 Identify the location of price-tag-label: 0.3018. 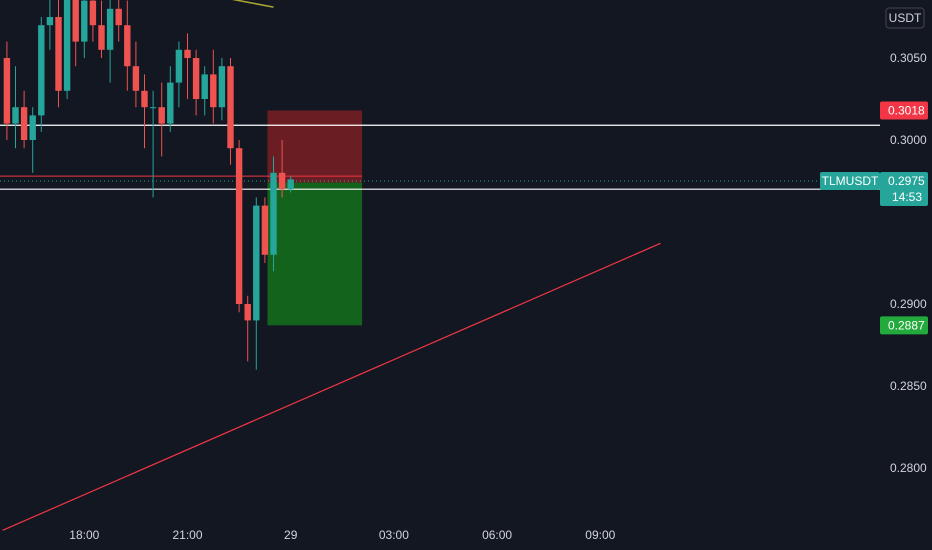
(906, 110).